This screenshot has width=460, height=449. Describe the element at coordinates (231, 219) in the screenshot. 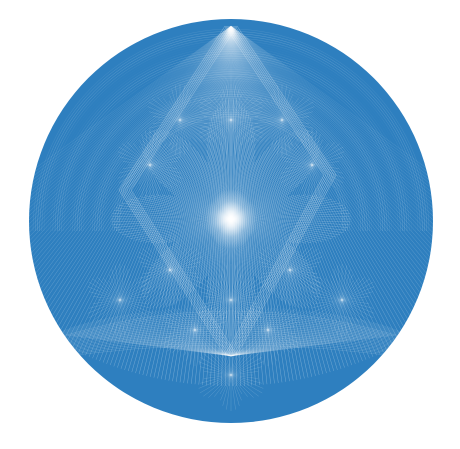

I see `center-glow` at that location.